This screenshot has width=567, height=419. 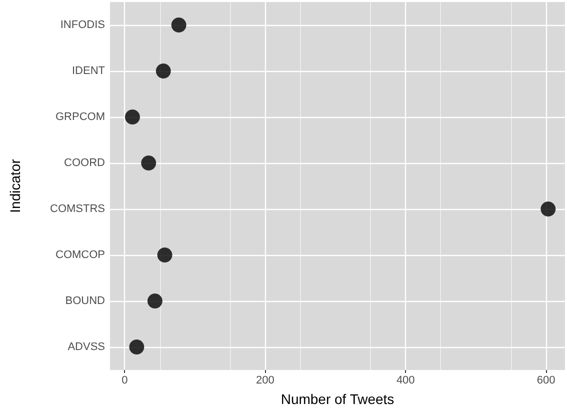 I want to click on x-tick-label: 200, so click(x=265, y=380).